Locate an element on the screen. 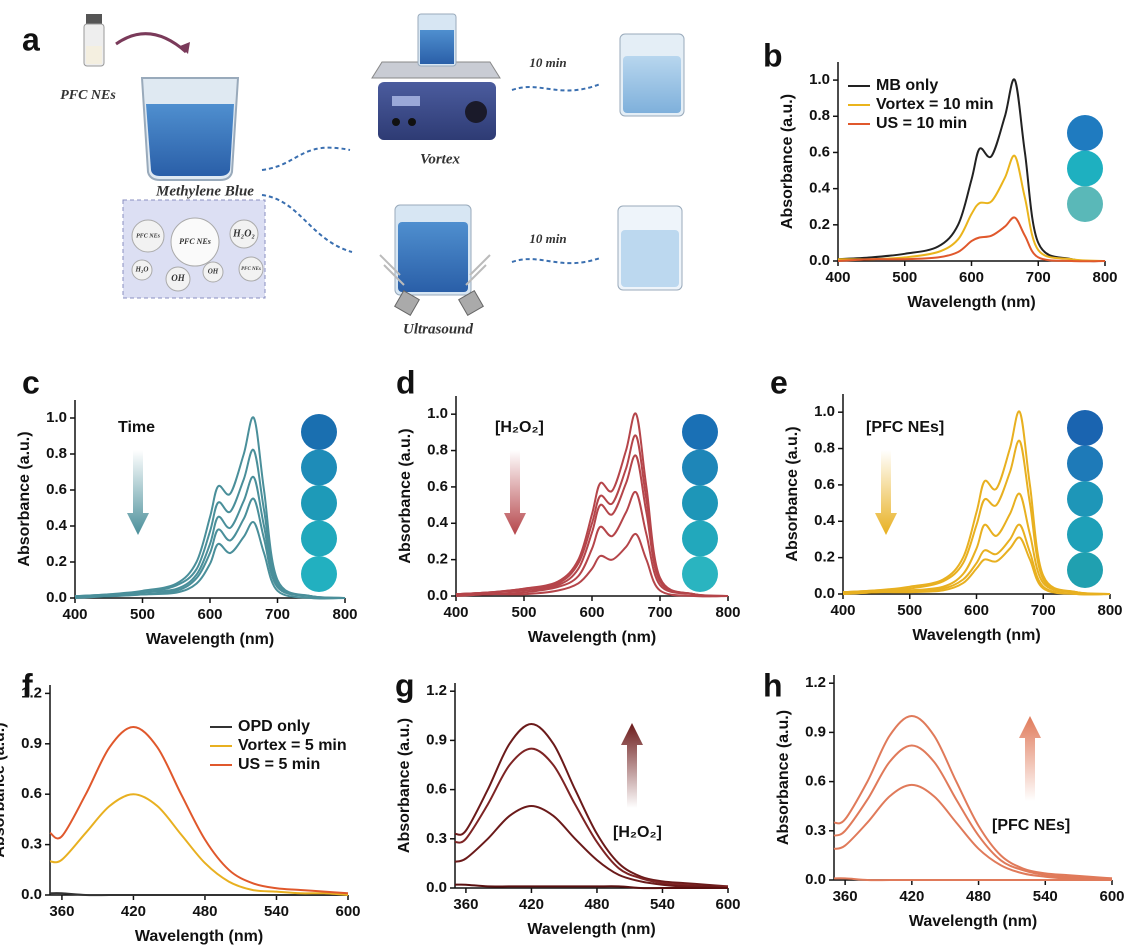  legend-label: US = 10 min is located at coordinates (921, 123).